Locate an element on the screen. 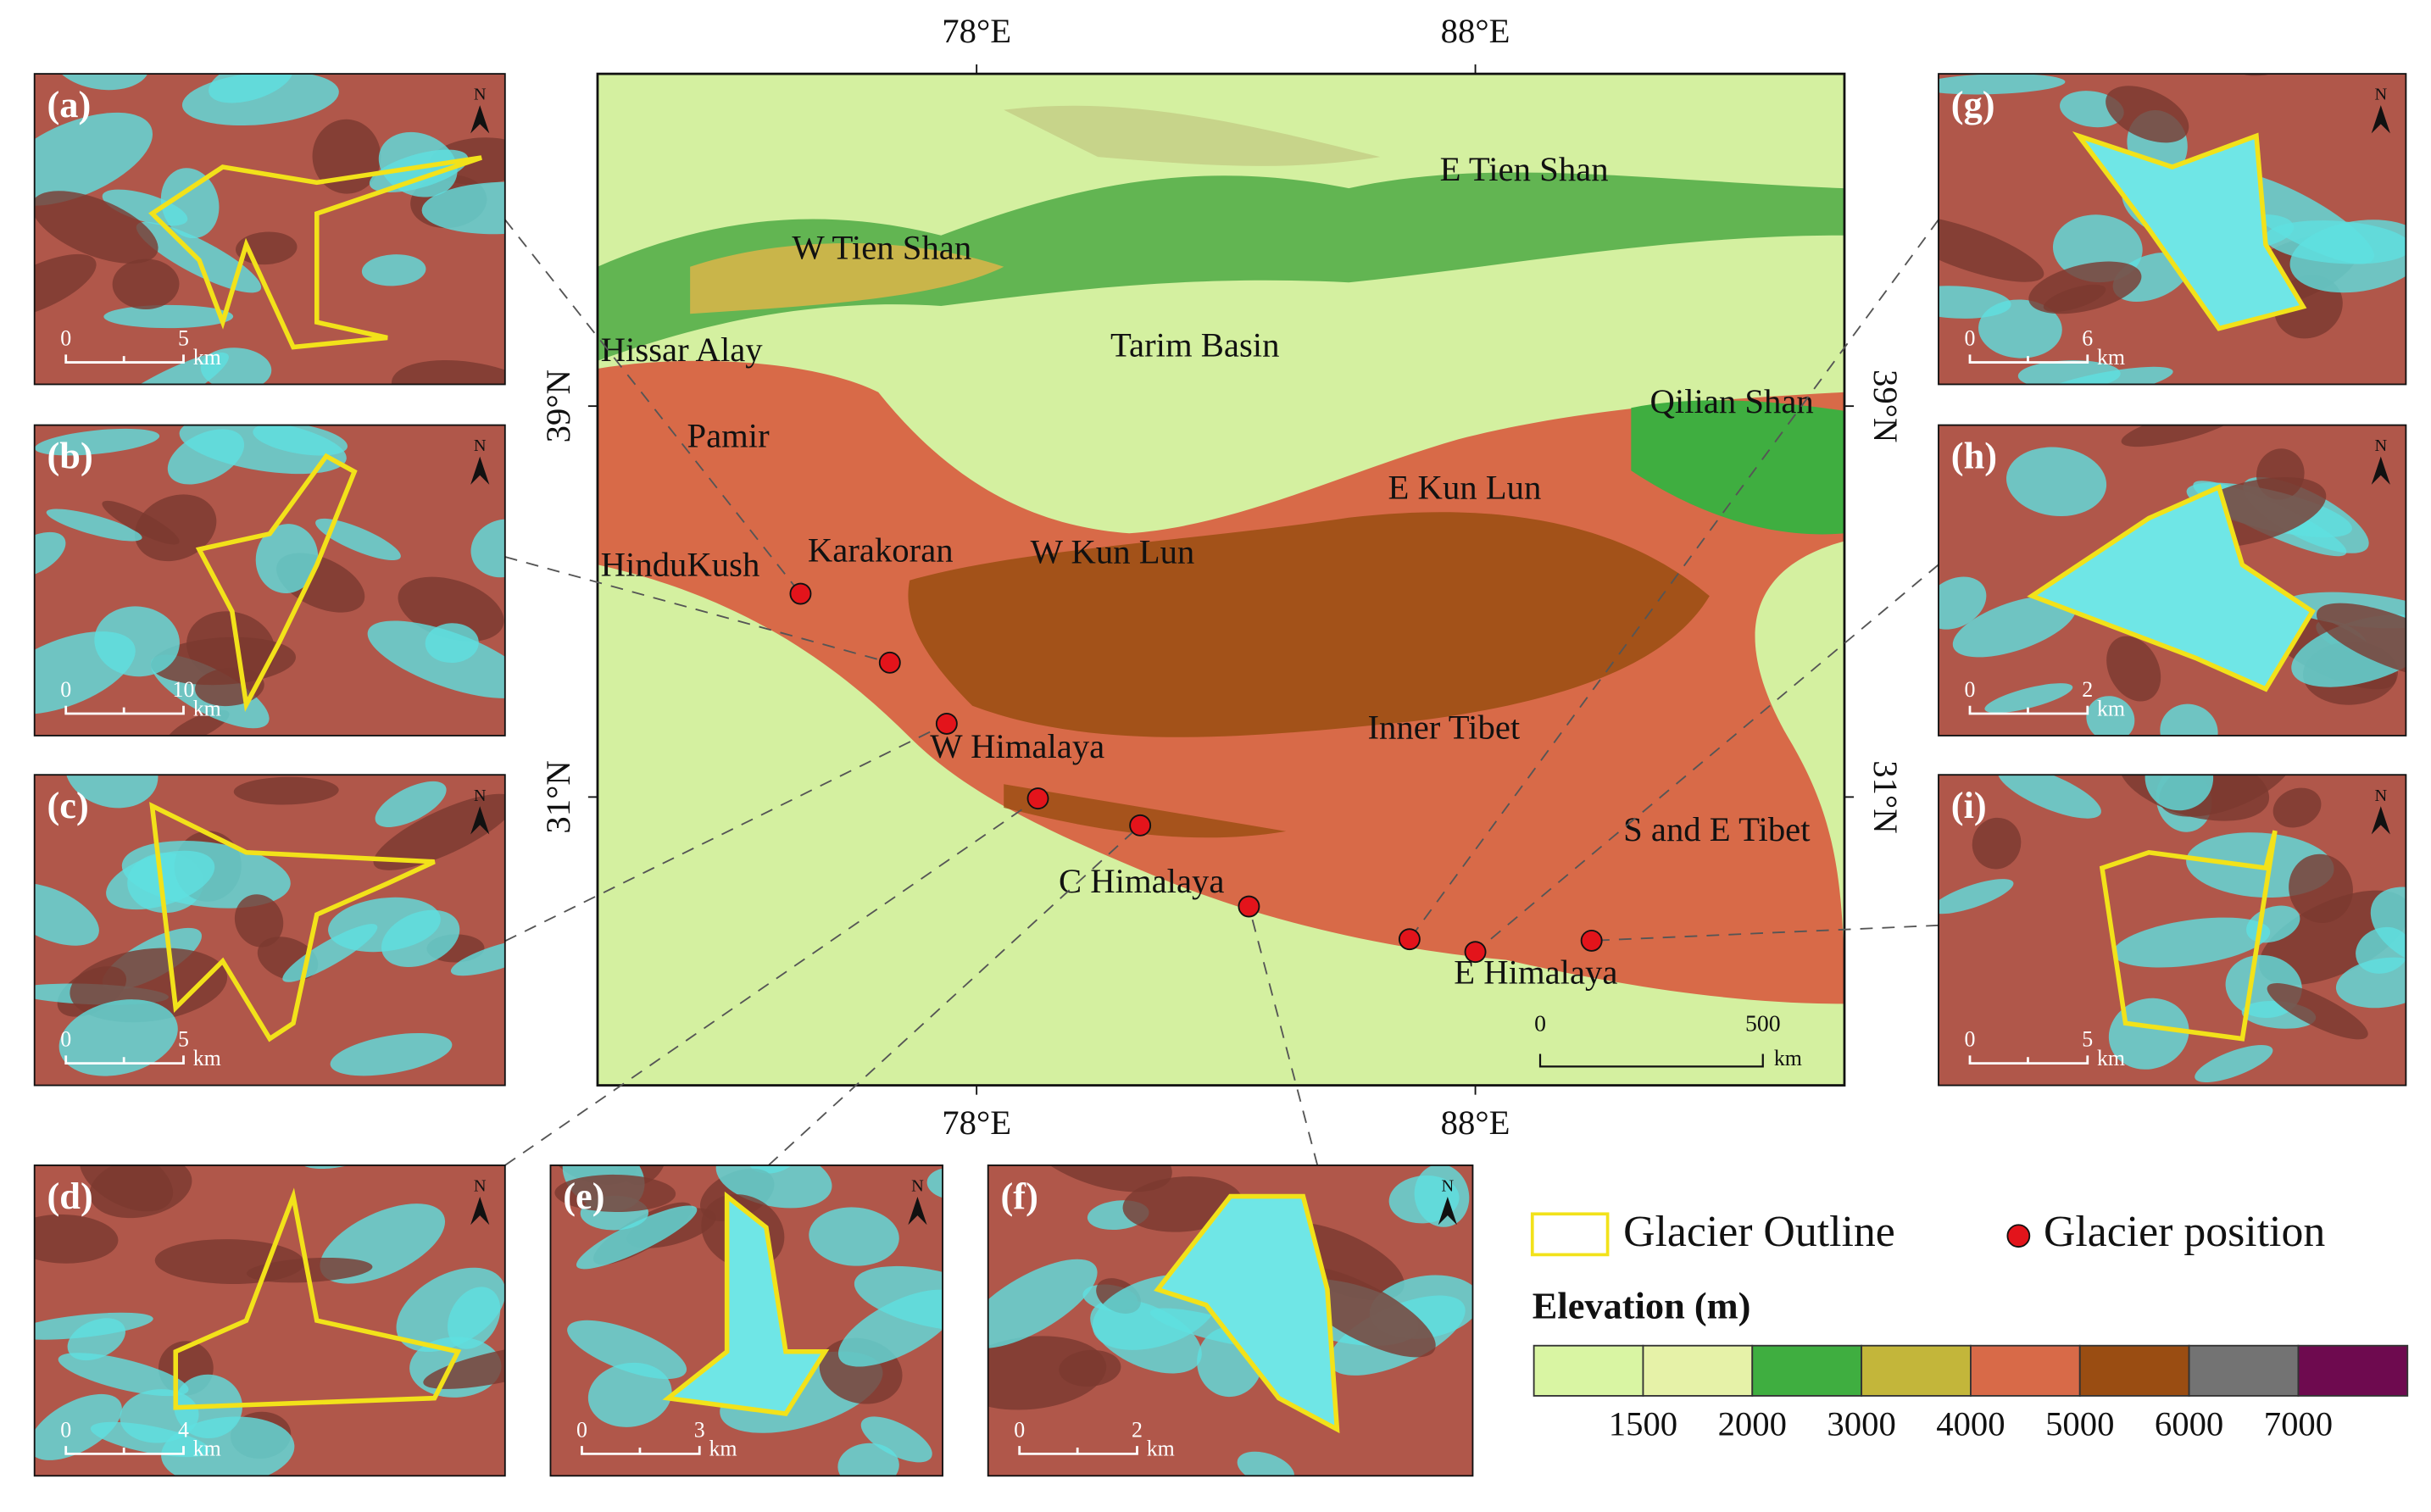 Image resolution: width=2431 pixels, height=1512 pixels. region-label: Pamir is located at coordinates (728, 436).